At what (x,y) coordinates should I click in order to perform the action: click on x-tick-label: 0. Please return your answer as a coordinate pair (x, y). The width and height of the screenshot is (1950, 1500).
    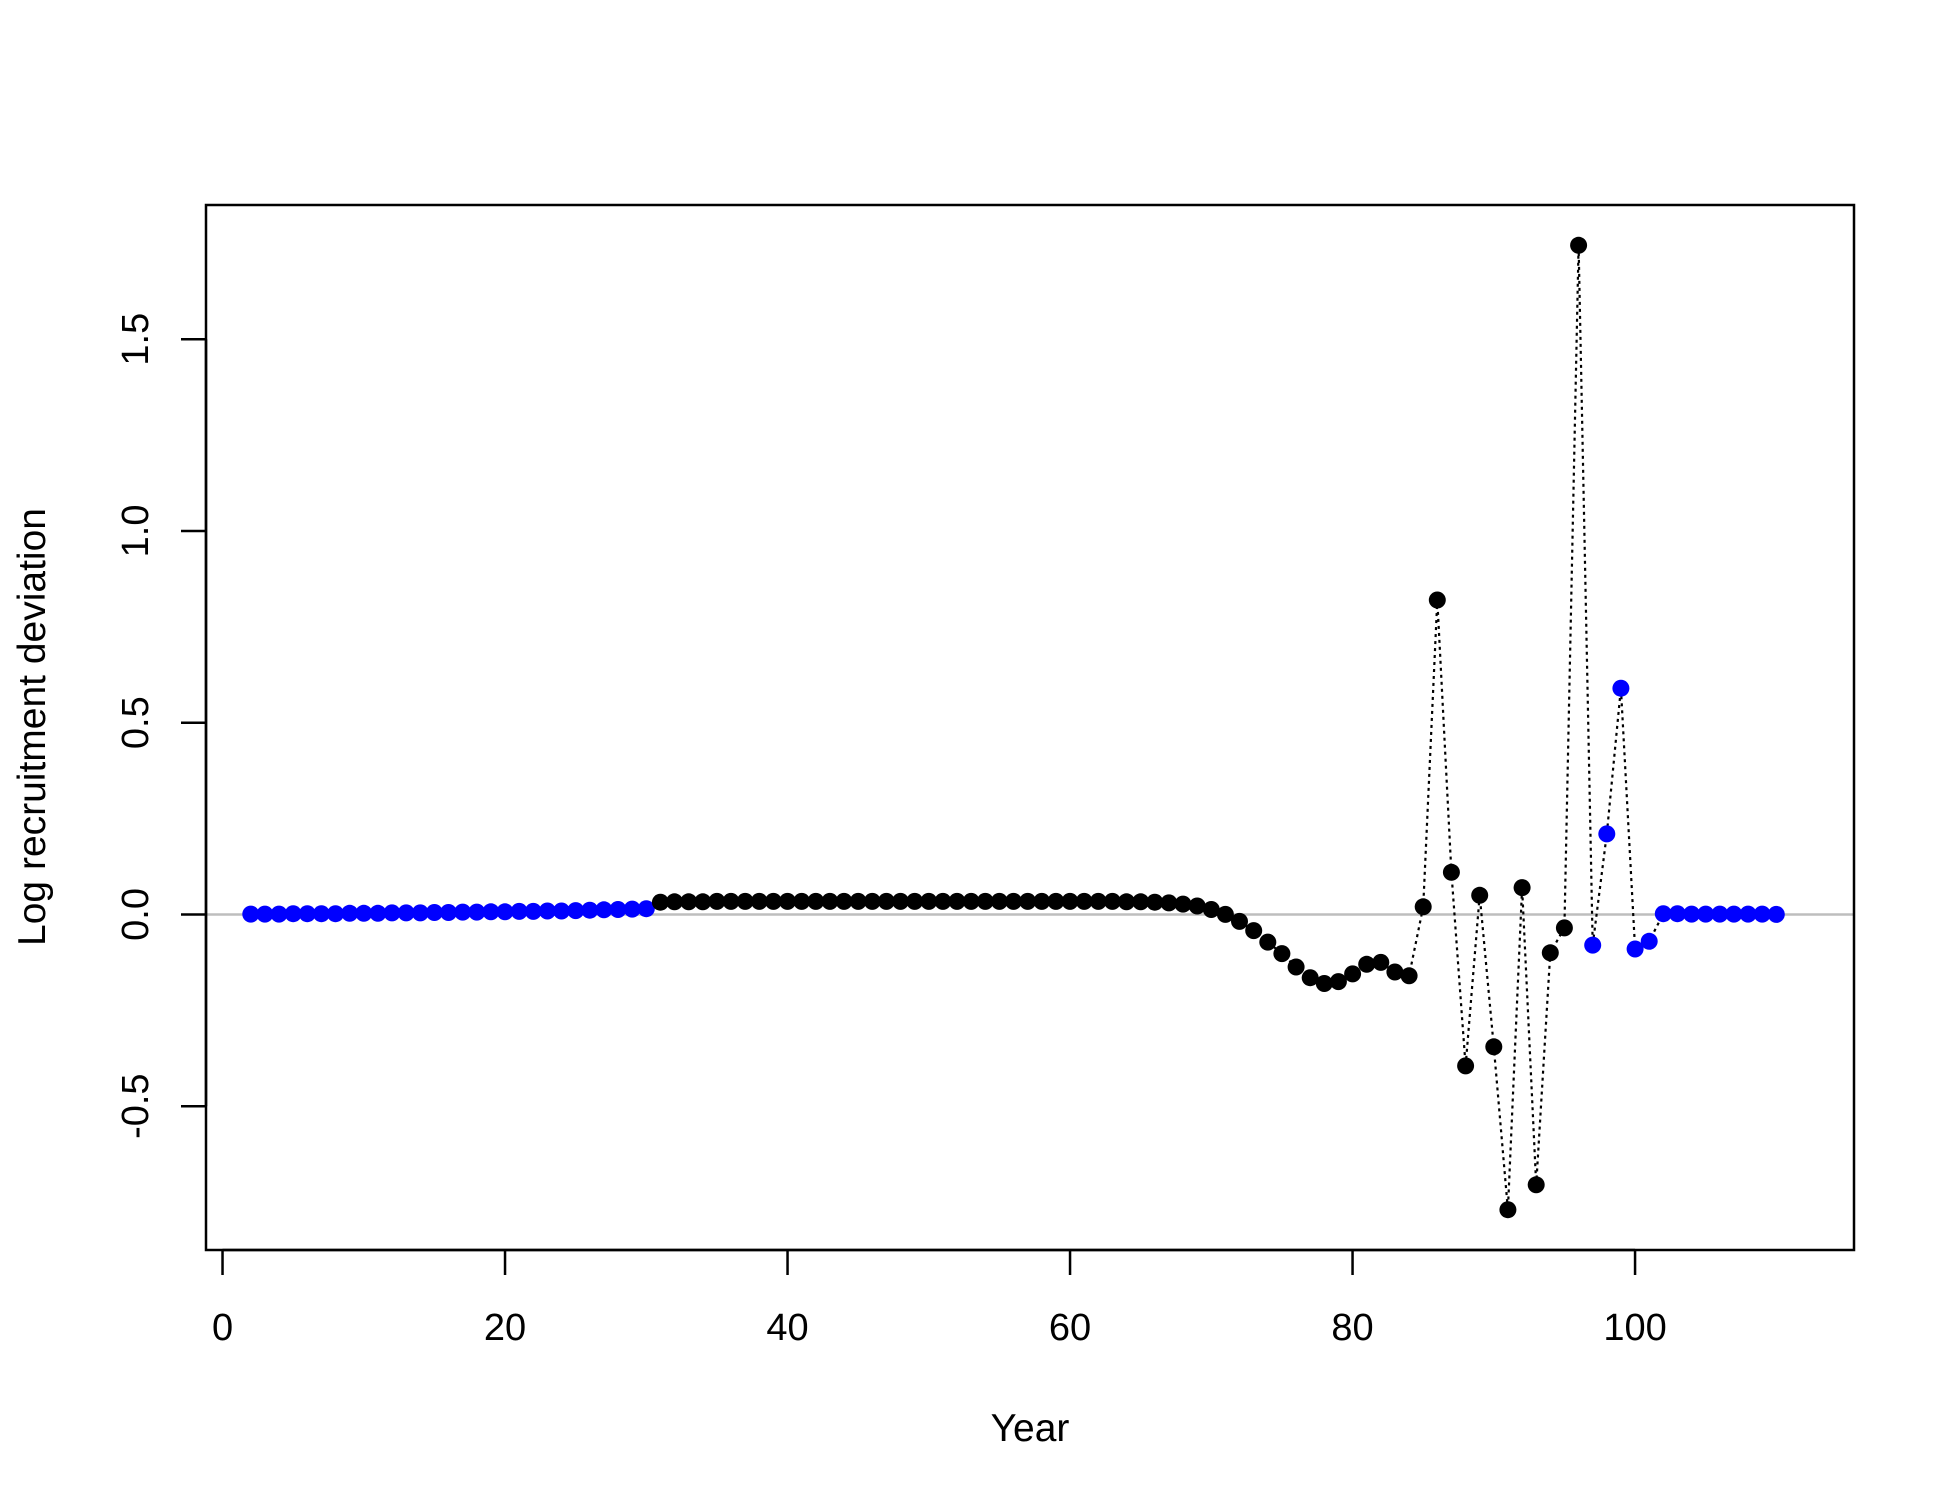
    Looking at the image, I should click on (222, 1328).